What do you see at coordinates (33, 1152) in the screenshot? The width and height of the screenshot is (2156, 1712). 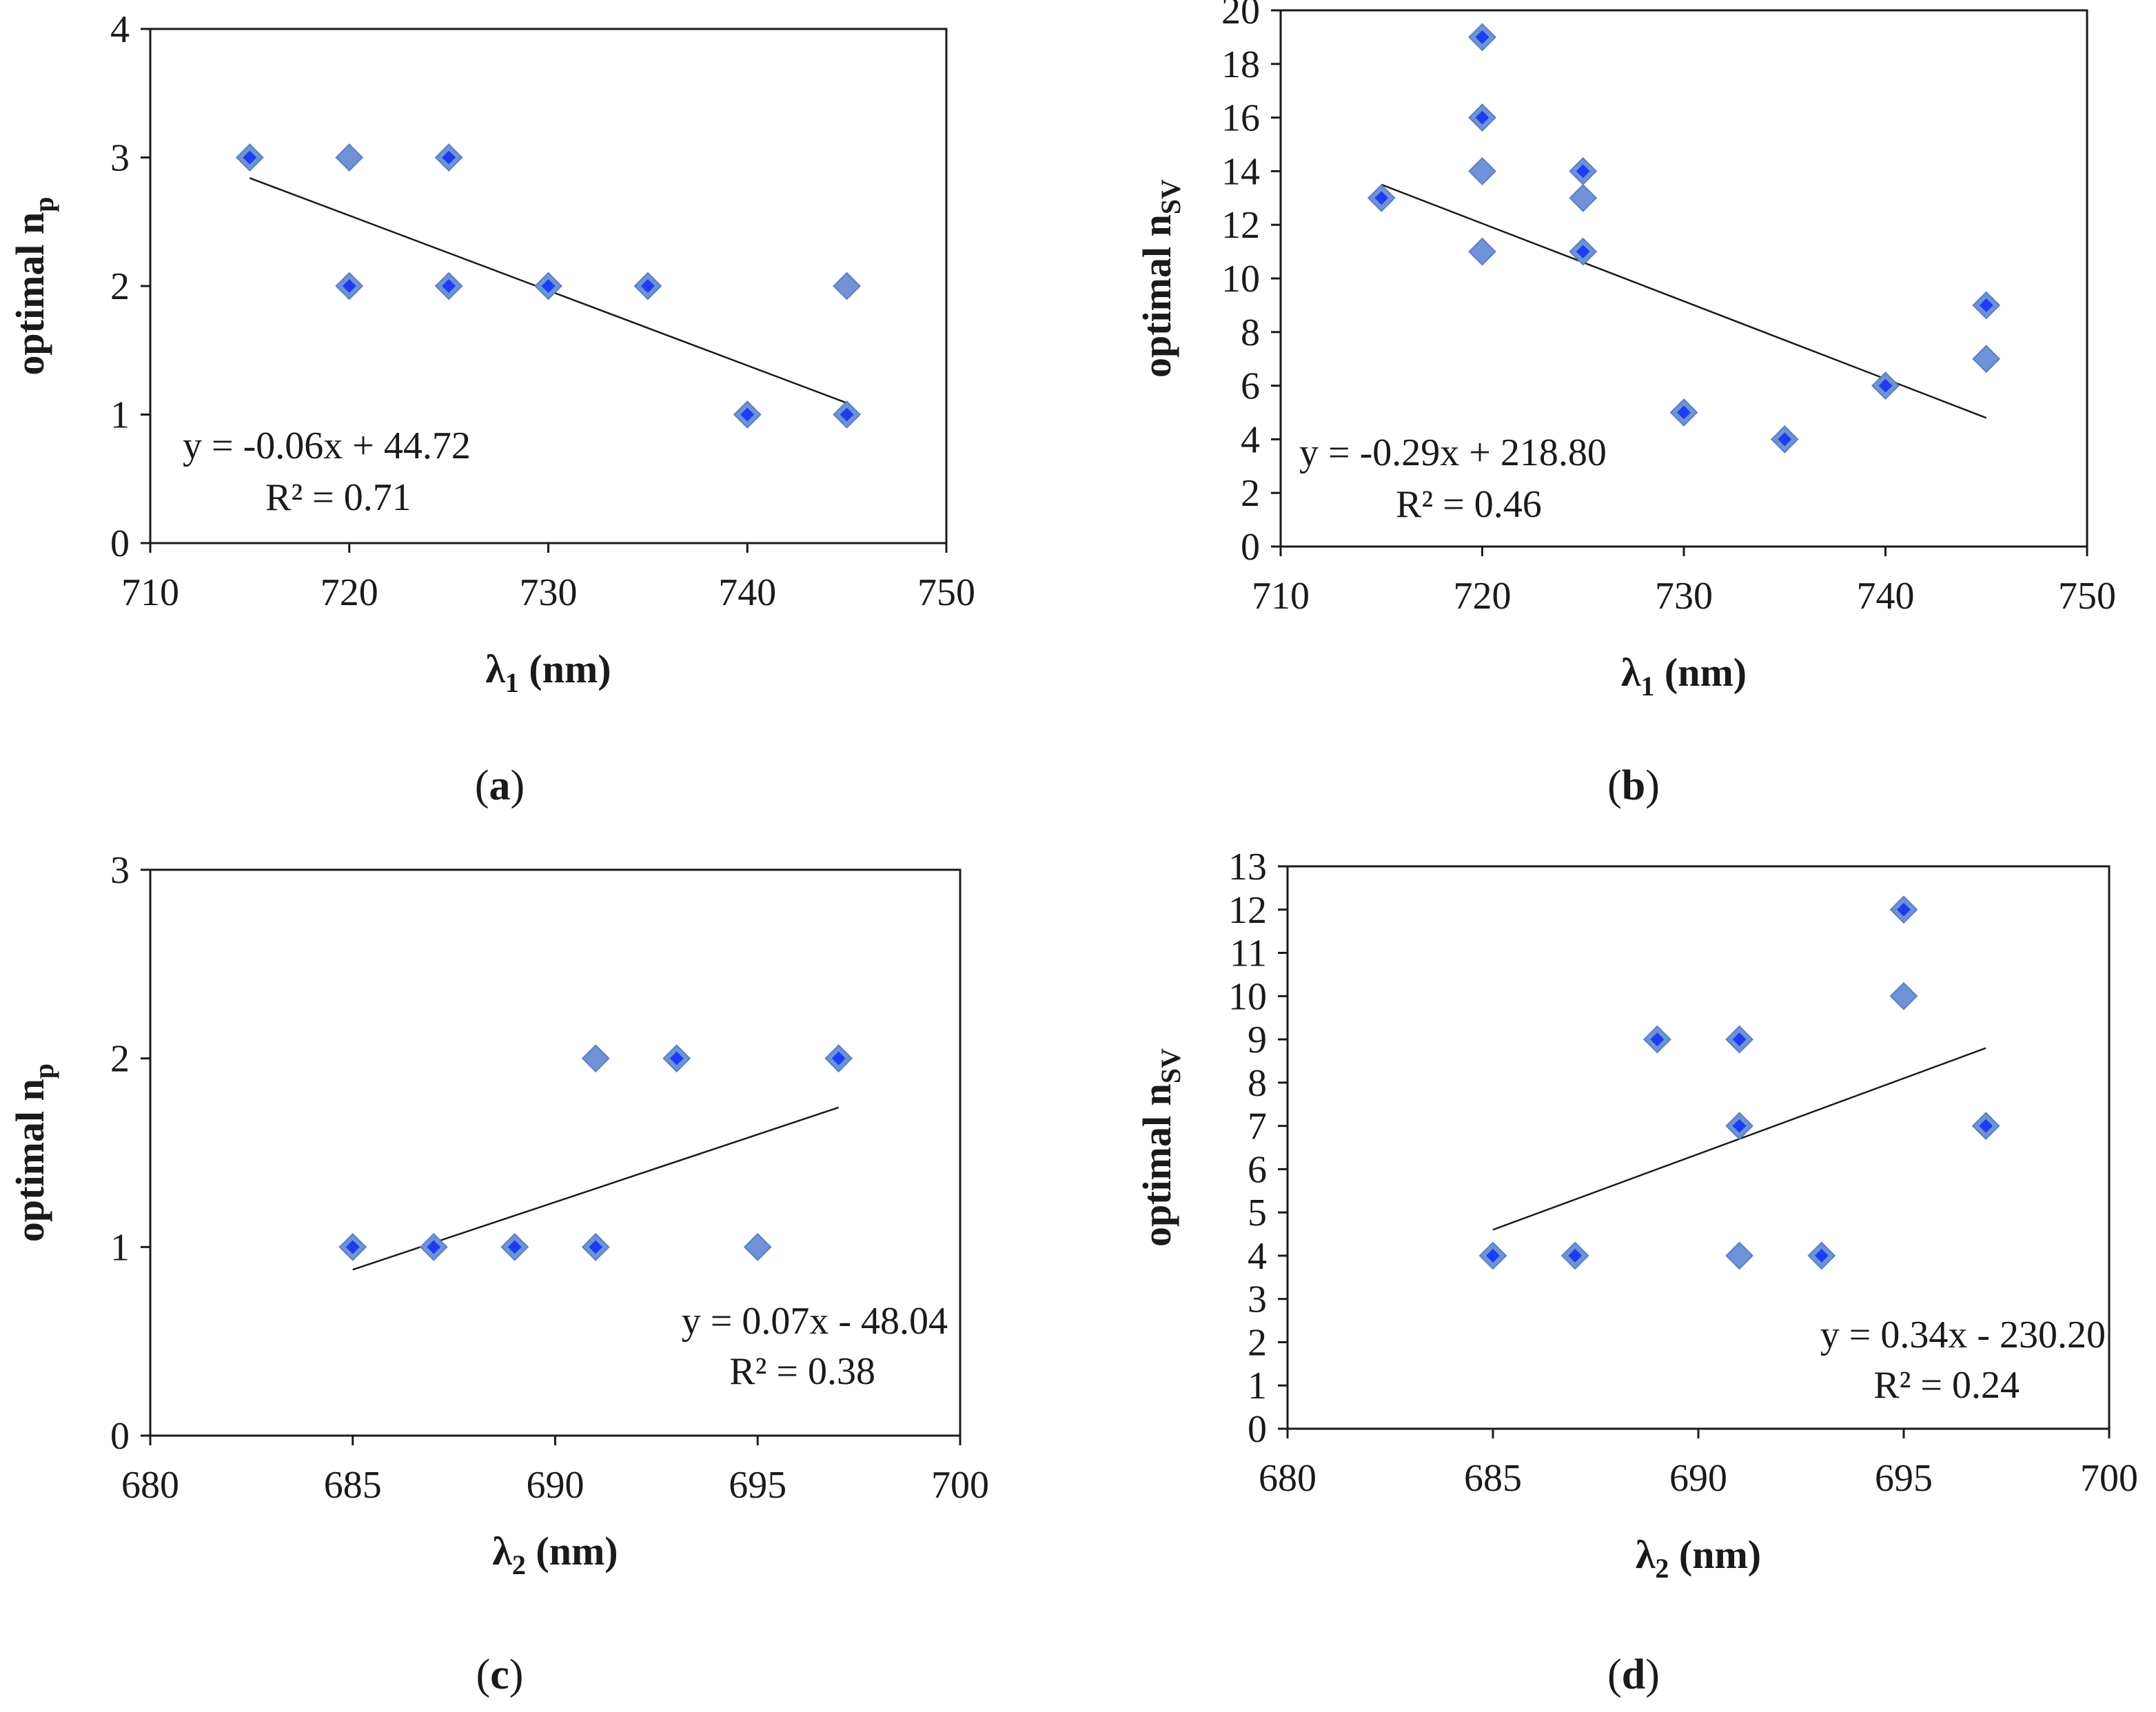 I see `y-axis-label: optimal np` at bounding box center [33, 1152].